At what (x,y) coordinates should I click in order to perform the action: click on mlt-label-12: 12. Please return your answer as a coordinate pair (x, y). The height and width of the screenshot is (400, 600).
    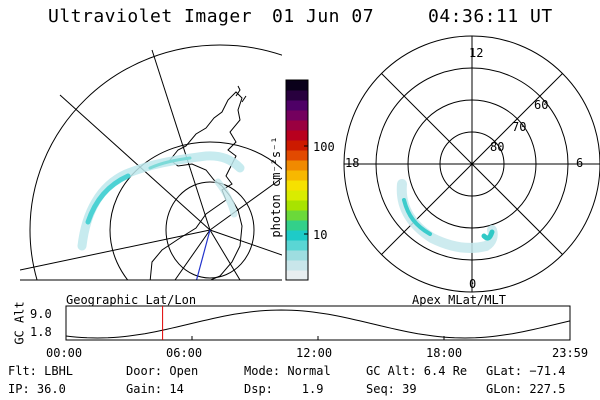
    Looking at the image, I should click on (476, 53).